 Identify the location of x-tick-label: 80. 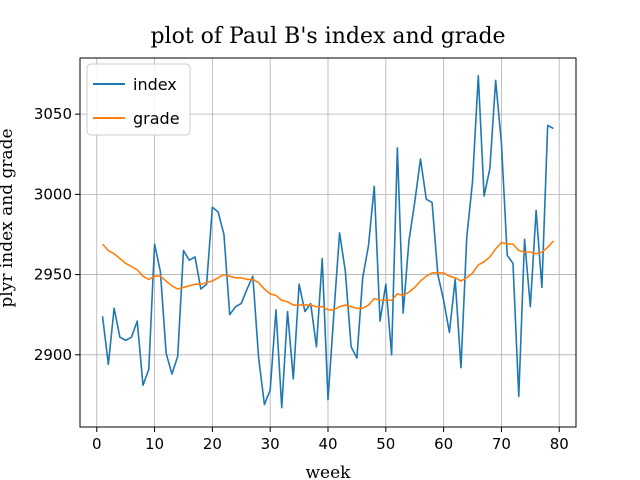
(559, 444).